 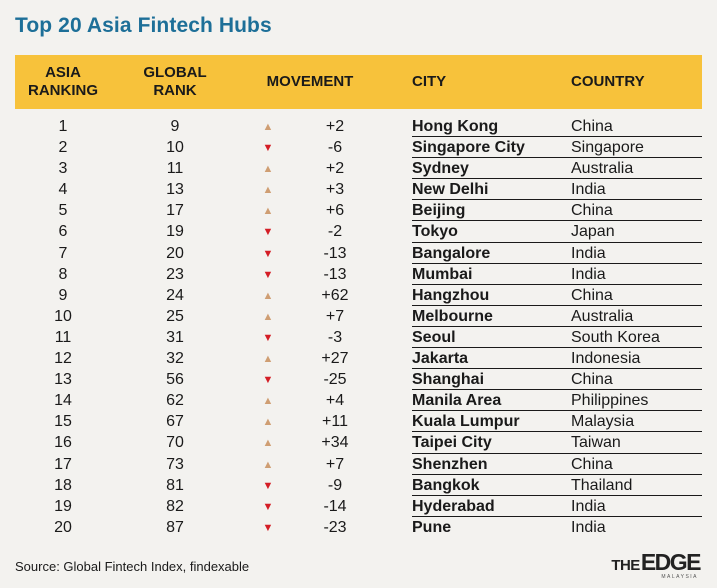 What do you see at coordinates (335, 506) in the screenshot?
I see `movement-value-cell: -14` at bounding box center [335, 506].